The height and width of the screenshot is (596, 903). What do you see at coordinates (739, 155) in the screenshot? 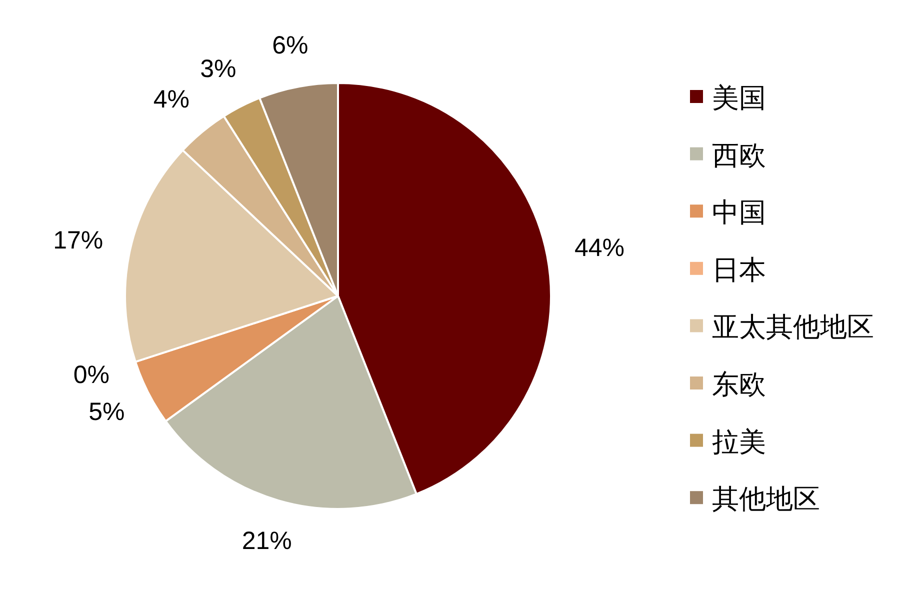
I see `legend-label: 西欧` at bounding box center [739, 155].